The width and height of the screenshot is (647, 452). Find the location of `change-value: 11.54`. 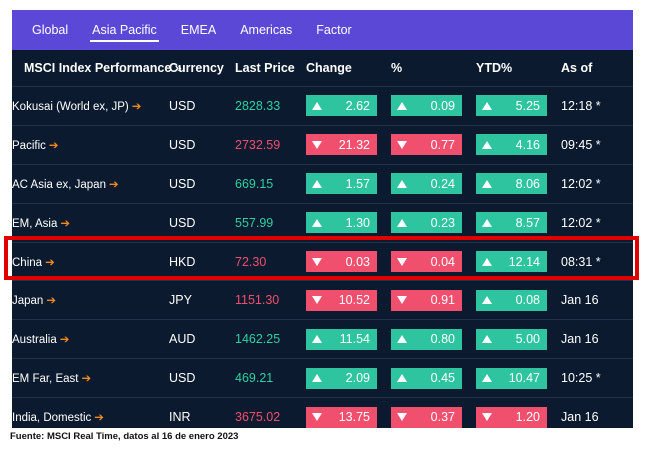

change-value: 11.54 is located at coordinates (354, 339).